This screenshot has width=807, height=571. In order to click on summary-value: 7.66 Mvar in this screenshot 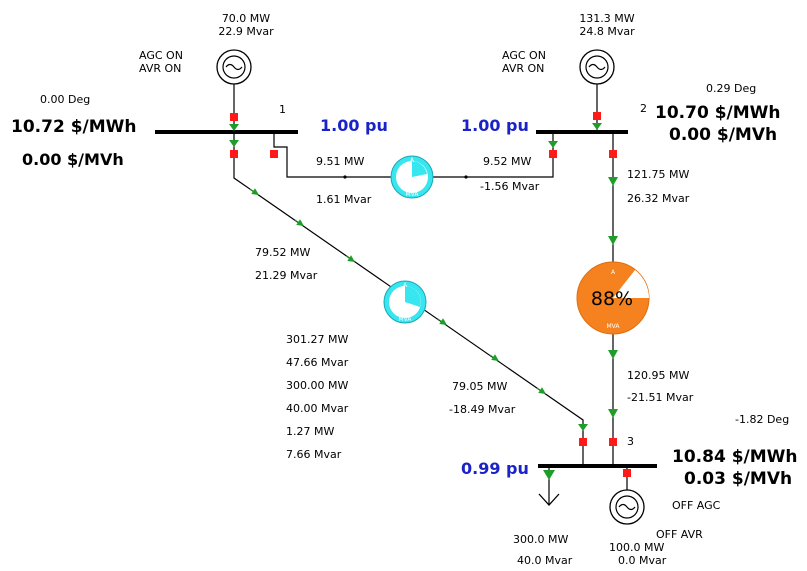, I will do `click(314, 454)`.